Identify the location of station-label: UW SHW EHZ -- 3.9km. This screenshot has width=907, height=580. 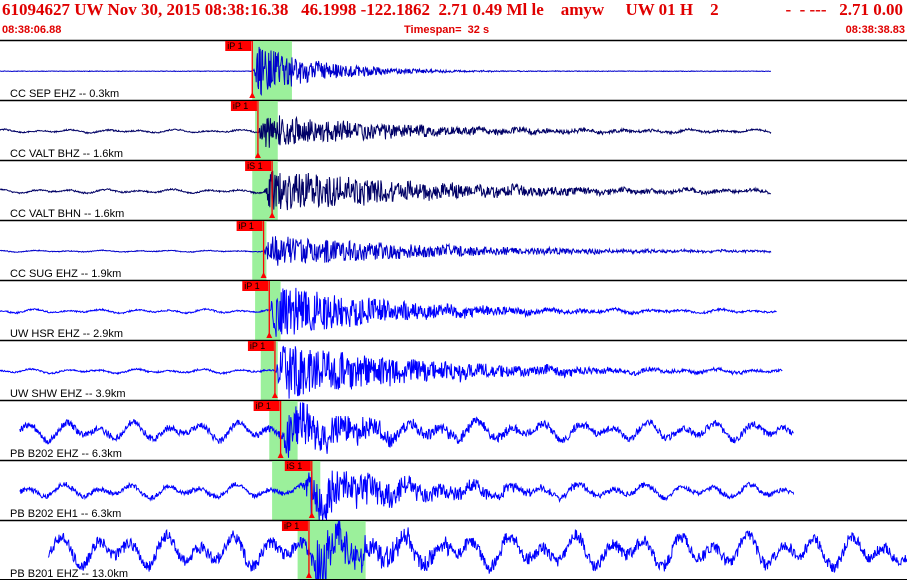
(68, 394).